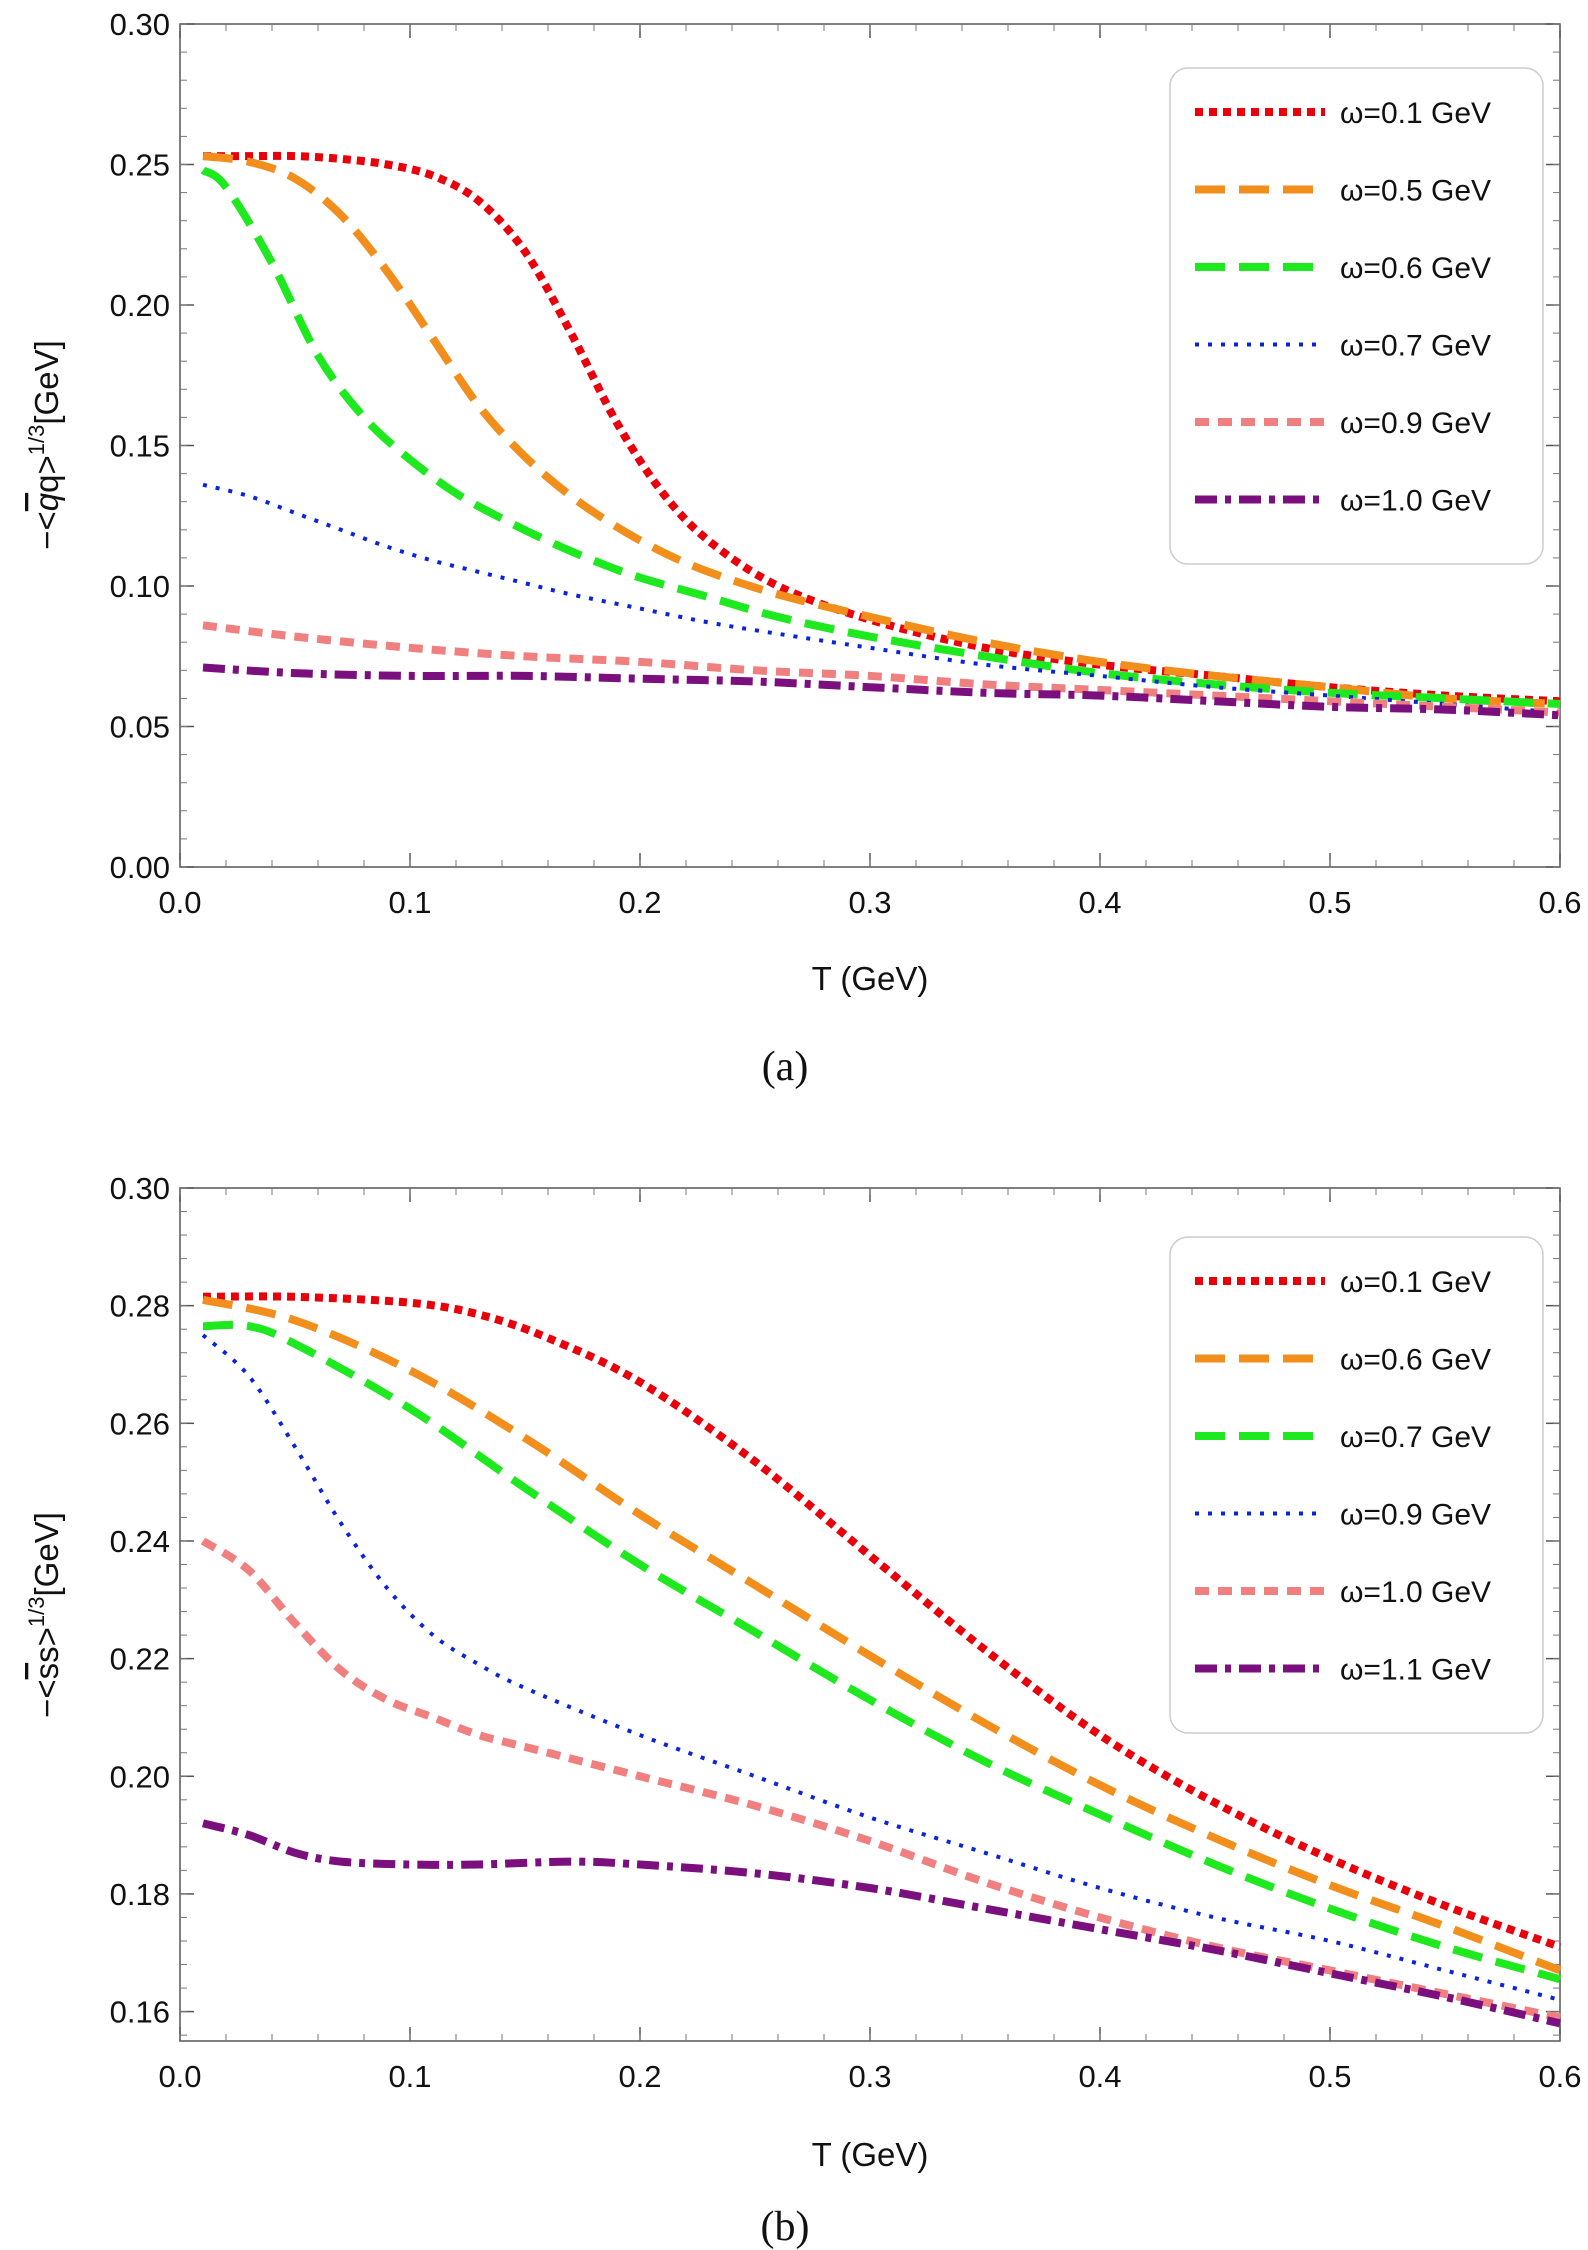 This screenshot has height=2250, width=1588. What do you see at coordinates (140, 727) in the screenshot?
I see `y-tick-label: 0.05` at bounding box center [140, 727].